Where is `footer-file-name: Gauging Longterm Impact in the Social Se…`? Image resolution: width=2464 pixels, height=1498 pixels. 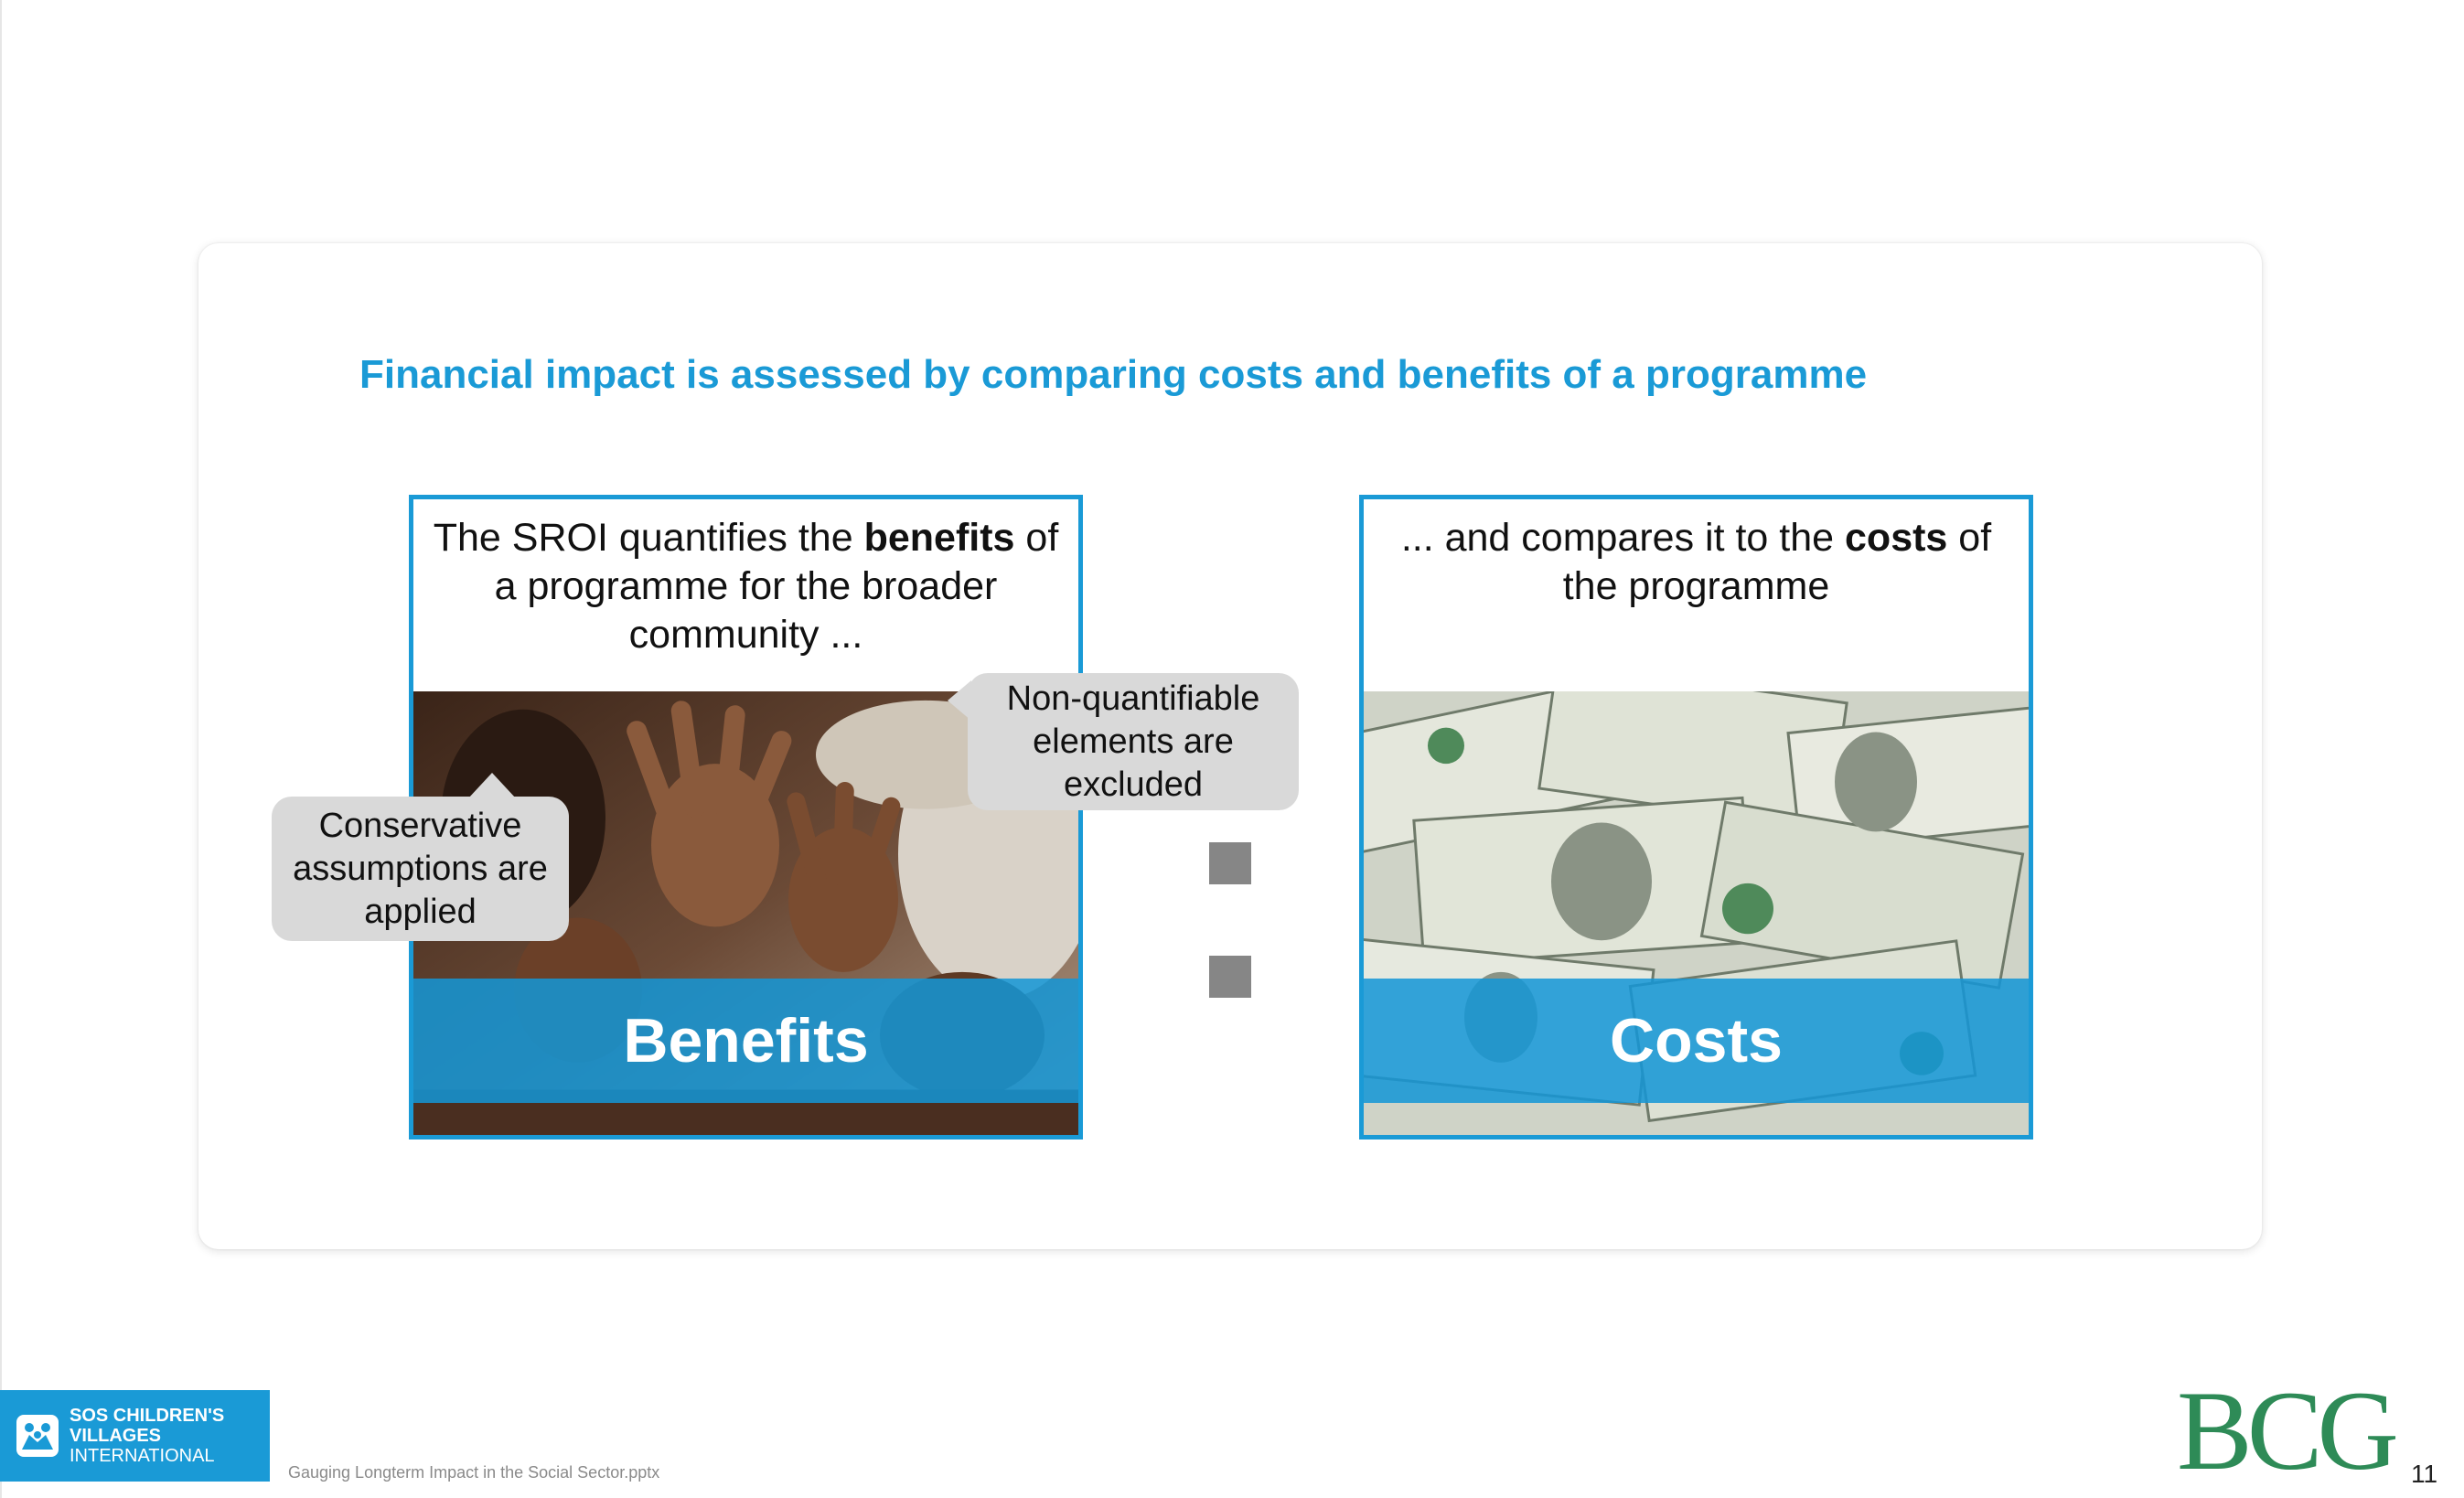
footer-file-name: Gauging Longterm Impact in the Social Se… is located at coordinates (474, 1472).